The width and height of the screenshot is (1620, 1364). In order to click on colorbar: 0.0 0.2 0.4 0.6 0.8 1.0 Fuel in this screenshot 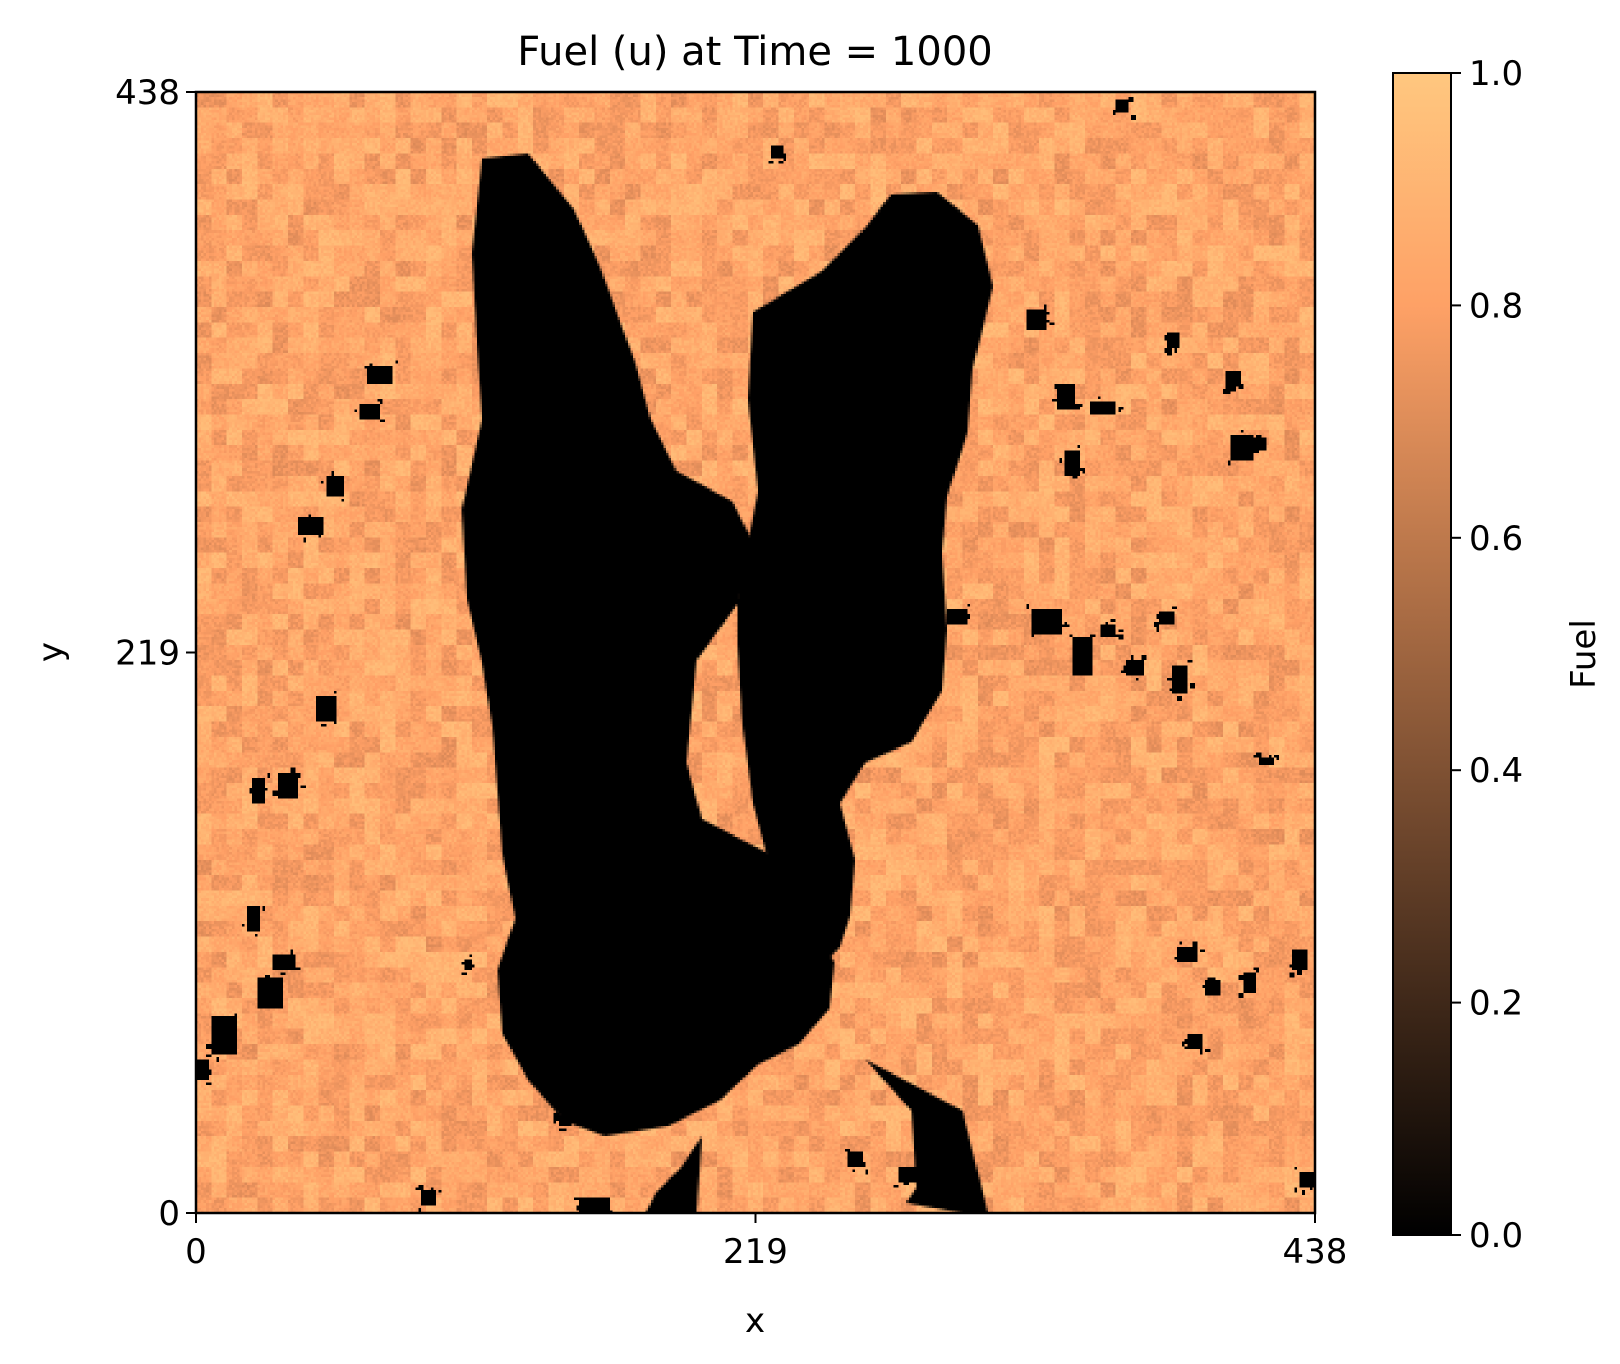, I will do `click(1498, 655)`.